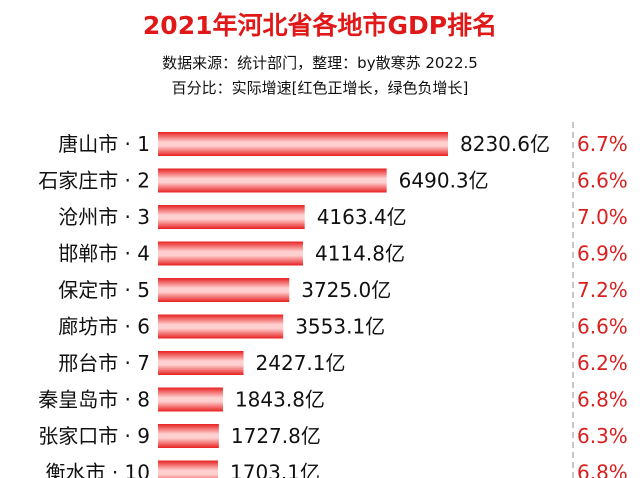 Image resolution: width=640 pixels, height=478 pixels. What do you see at coordinates (602, 254) in the screenshot?
I see `growth-label: 6.9%` at bounding box center [602, 254].